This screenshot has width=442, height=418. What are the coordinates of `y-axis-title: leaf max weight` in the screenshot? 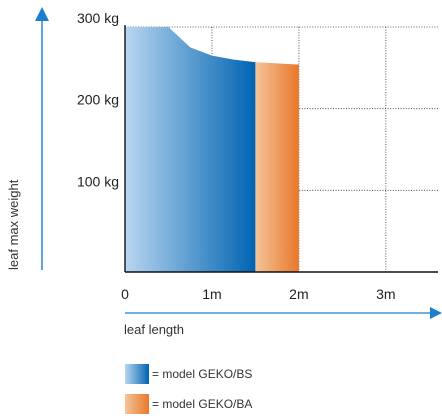 It's located at (13, 224).